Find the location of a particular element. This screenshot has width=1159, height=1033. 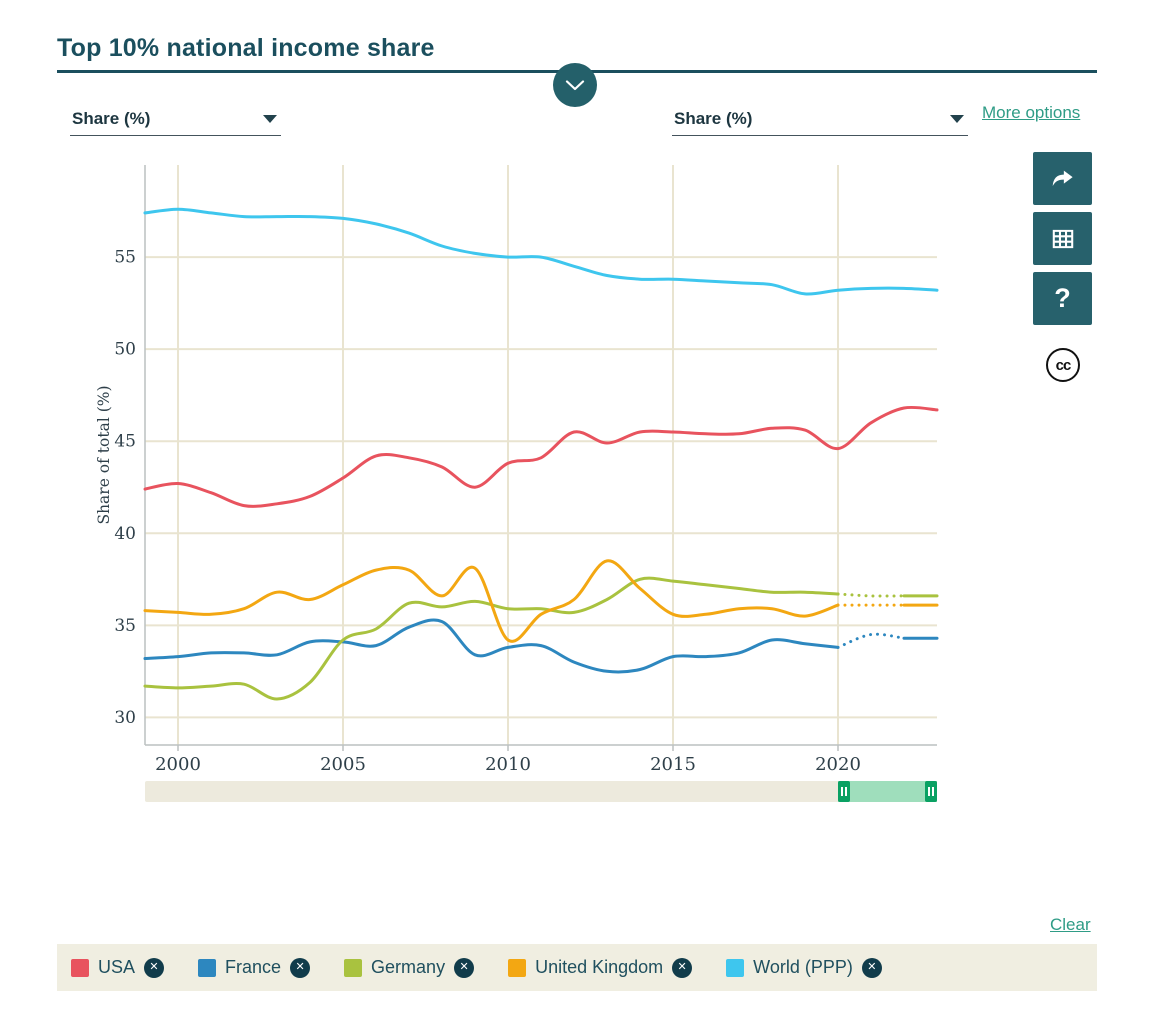

series-line-france is located at coordinates (491, 646).